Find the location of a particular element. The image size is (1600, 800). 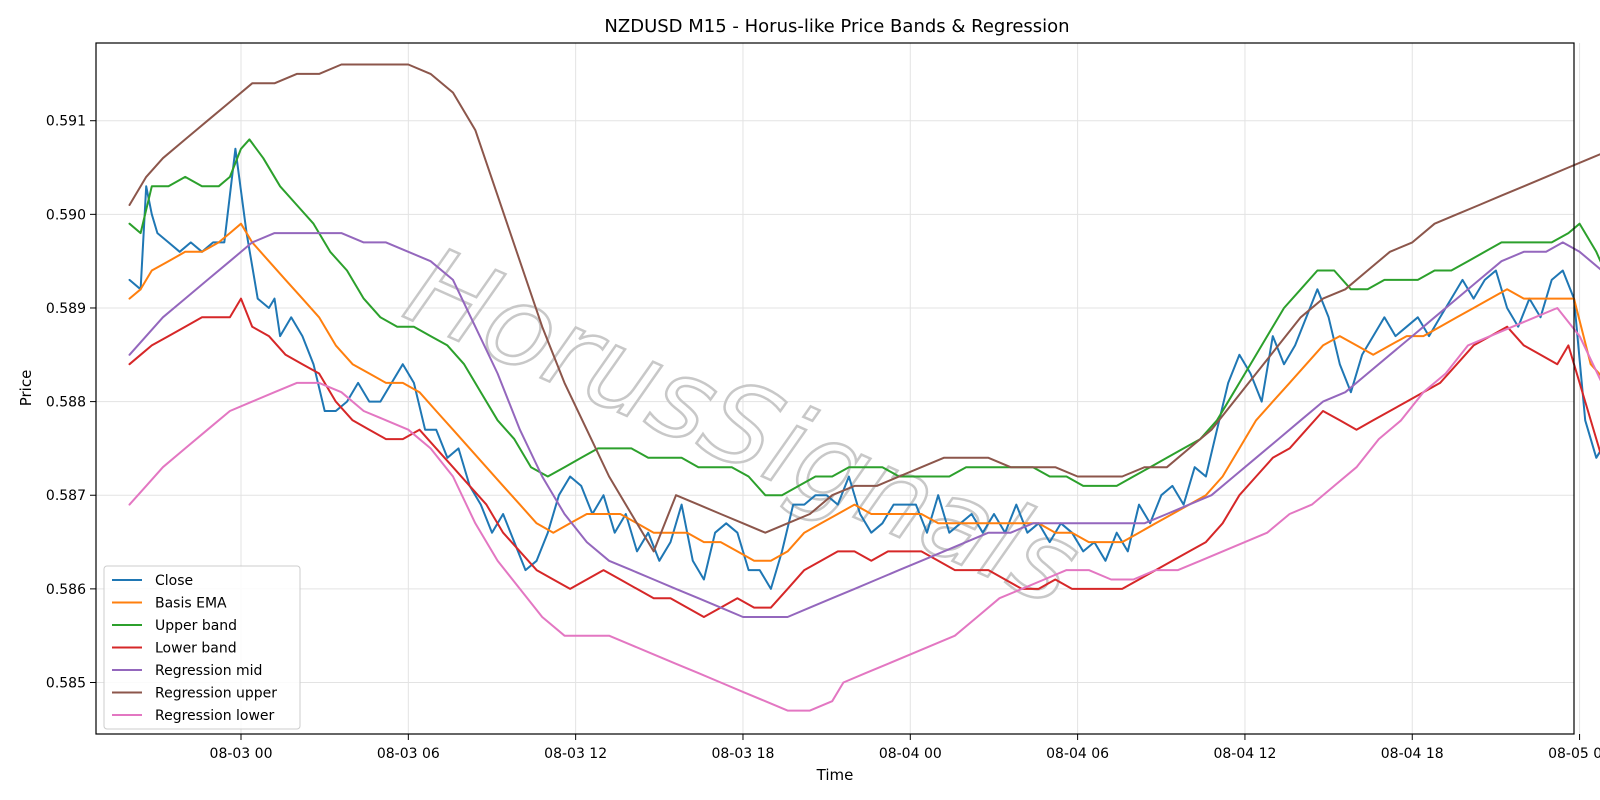

y-axis: 0.585 0.586 0.587 0.588 0.589 0.590 0.591 is located at coordinates (71, 403).